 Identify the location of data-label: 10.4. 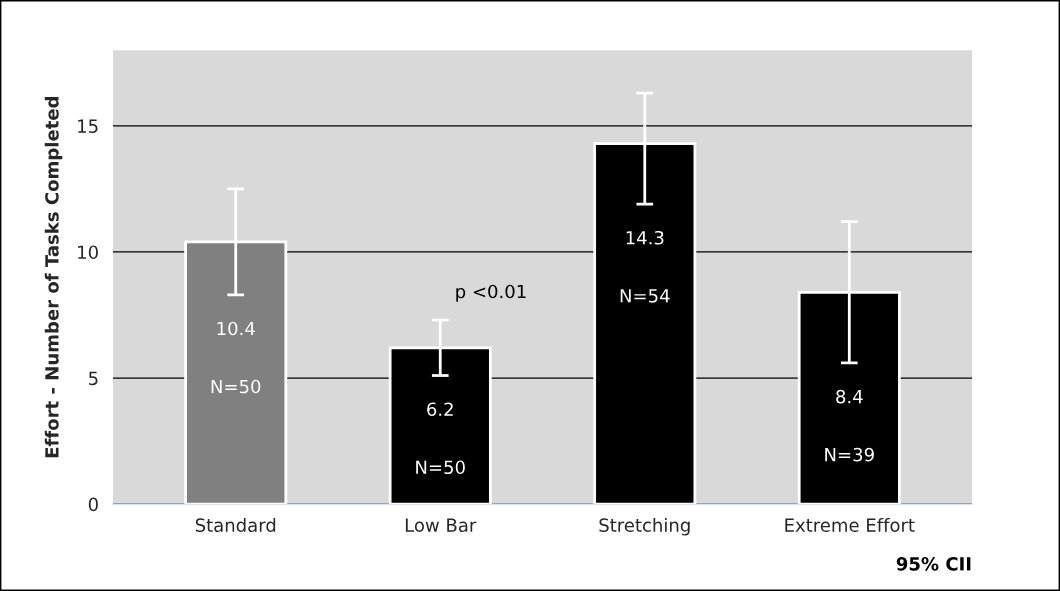
(236, 328).